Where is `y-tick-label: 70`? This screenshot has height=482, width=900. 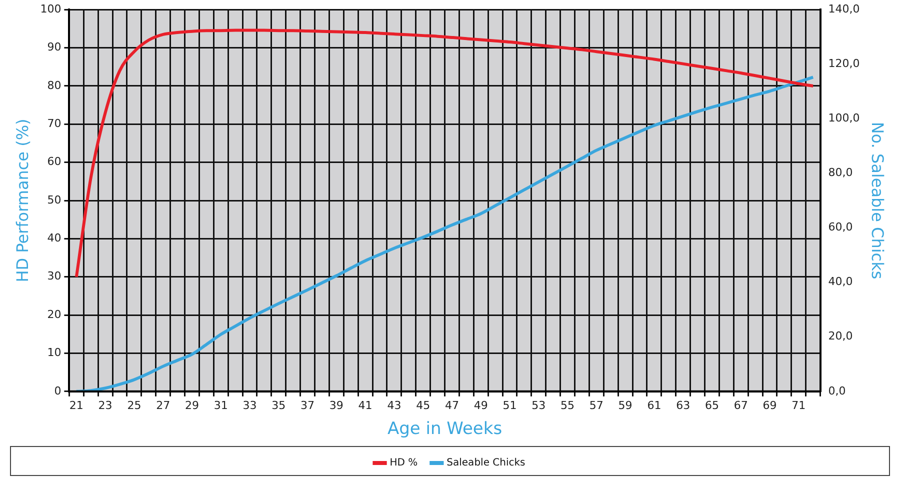
y-tick-label: 70 is located at coordinates (54, 123).